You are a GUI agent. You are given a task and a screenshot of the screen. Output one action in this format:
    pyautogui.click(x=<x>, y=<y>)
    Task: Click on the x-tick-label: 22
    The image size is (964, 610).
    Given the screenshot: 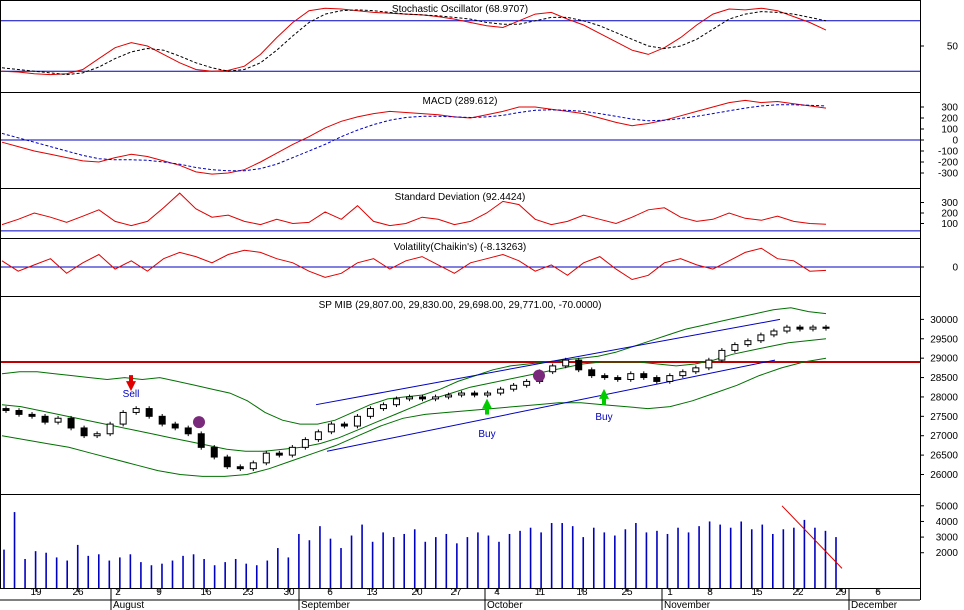 What is the action you would take?
    pyautogui.click(x=798, y=592)
    